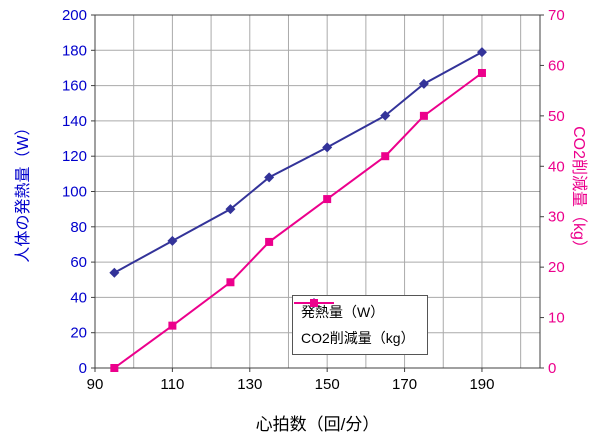  What do you see at coordinates (556, 318) in the screenshot?
I see `svg-text: 10` at bounding box center [556, 318].